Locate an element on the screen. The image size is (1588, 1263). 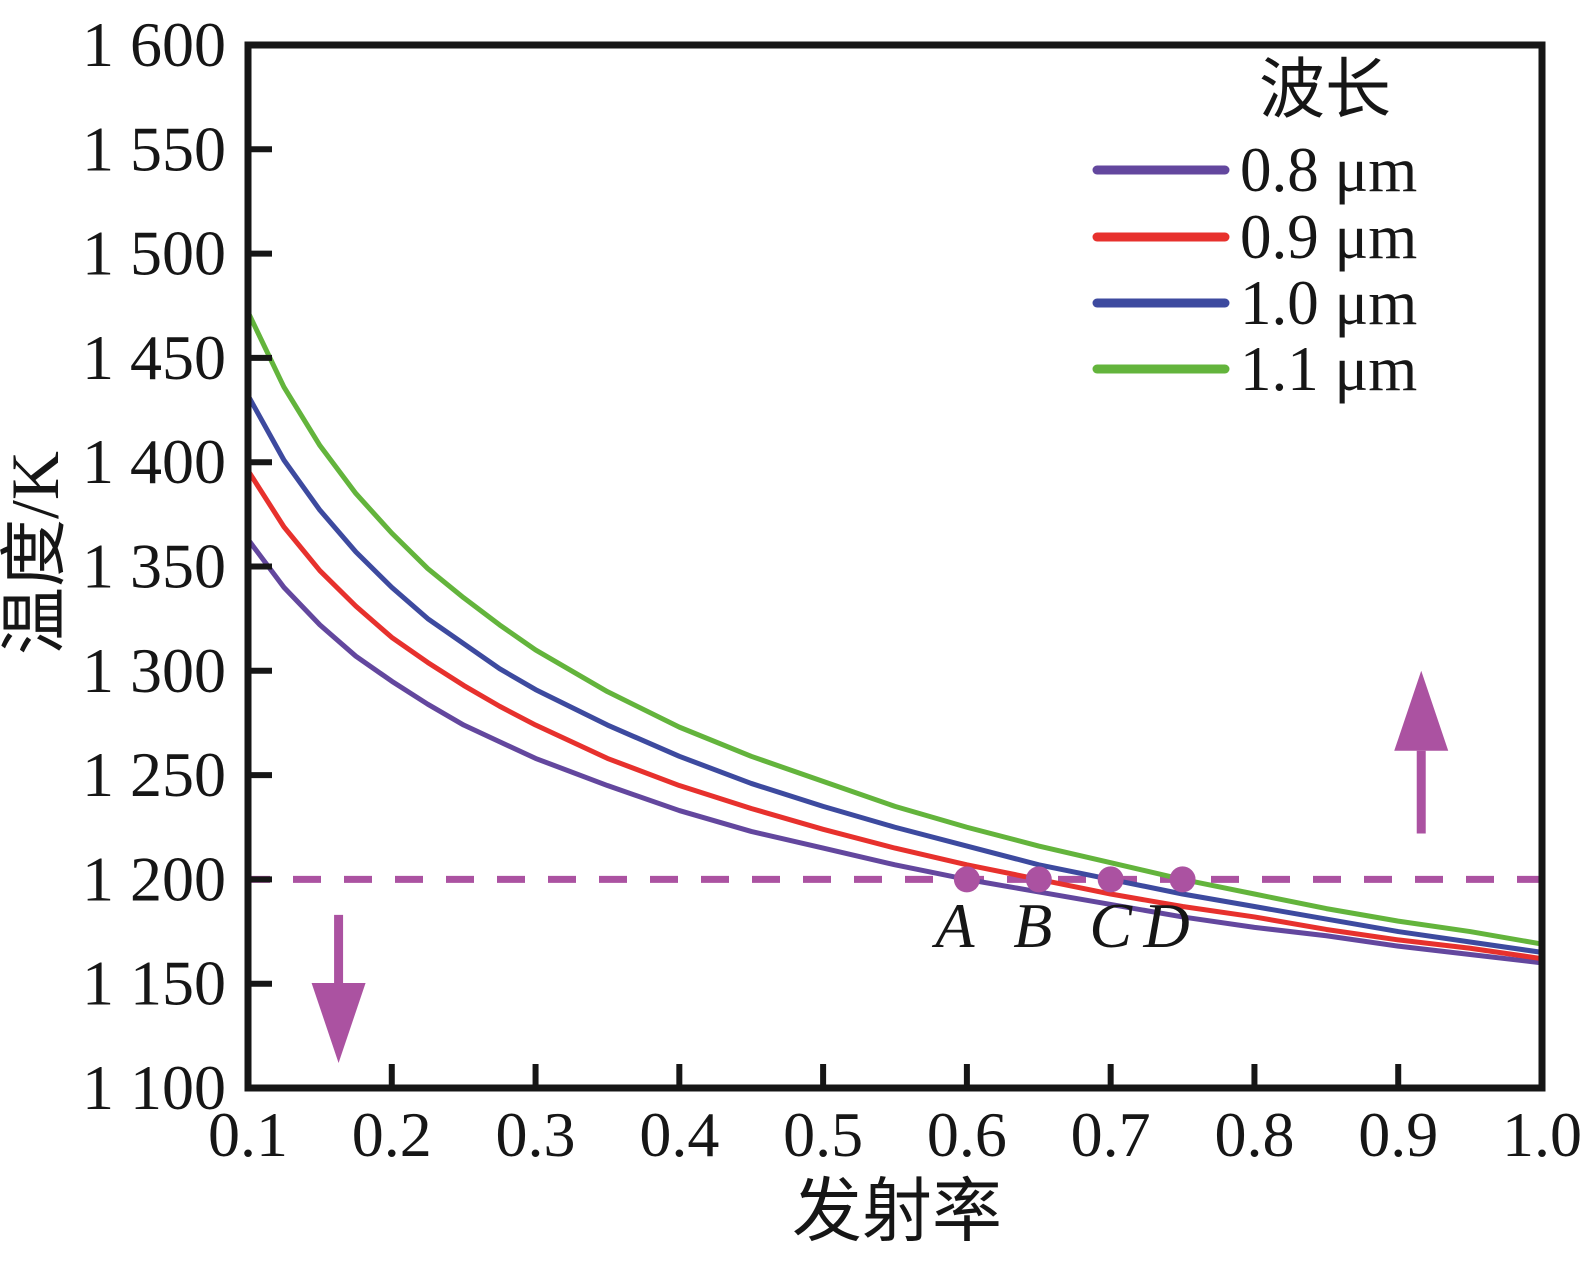
x-tick-label: 0.6 is located at coordinates (967, 1134).